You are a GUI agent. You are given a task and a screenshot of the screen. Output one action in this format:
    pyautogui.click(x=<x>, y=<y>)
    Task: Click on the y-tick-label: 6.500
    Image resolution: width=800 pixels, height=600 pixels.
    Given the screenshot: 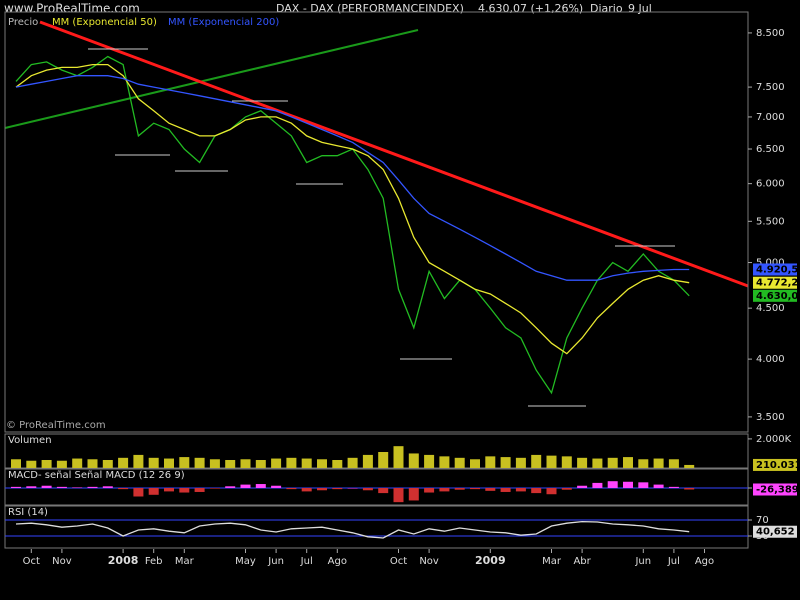 What is the action you would take?
    pyautogui.click(x=770, y=149)
    